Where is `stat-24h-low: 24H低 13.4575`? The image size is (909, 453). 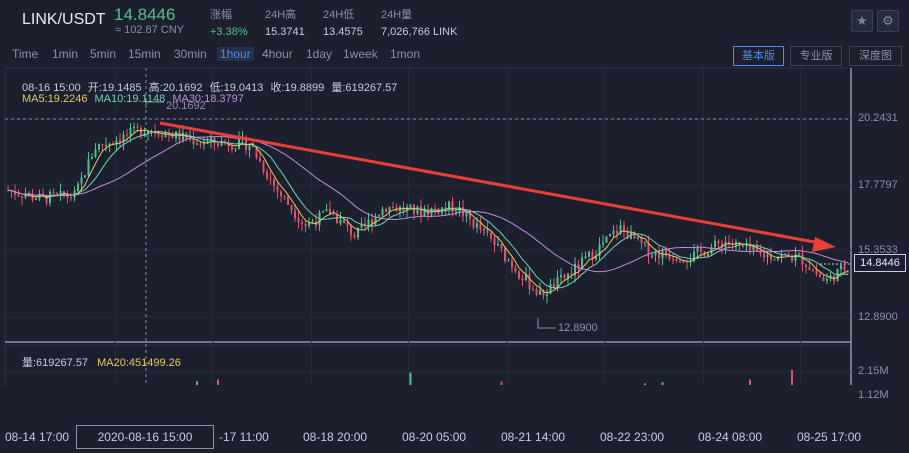 stat-24h-low: 24H低 13.4575 is located at coordinates (343, 22).